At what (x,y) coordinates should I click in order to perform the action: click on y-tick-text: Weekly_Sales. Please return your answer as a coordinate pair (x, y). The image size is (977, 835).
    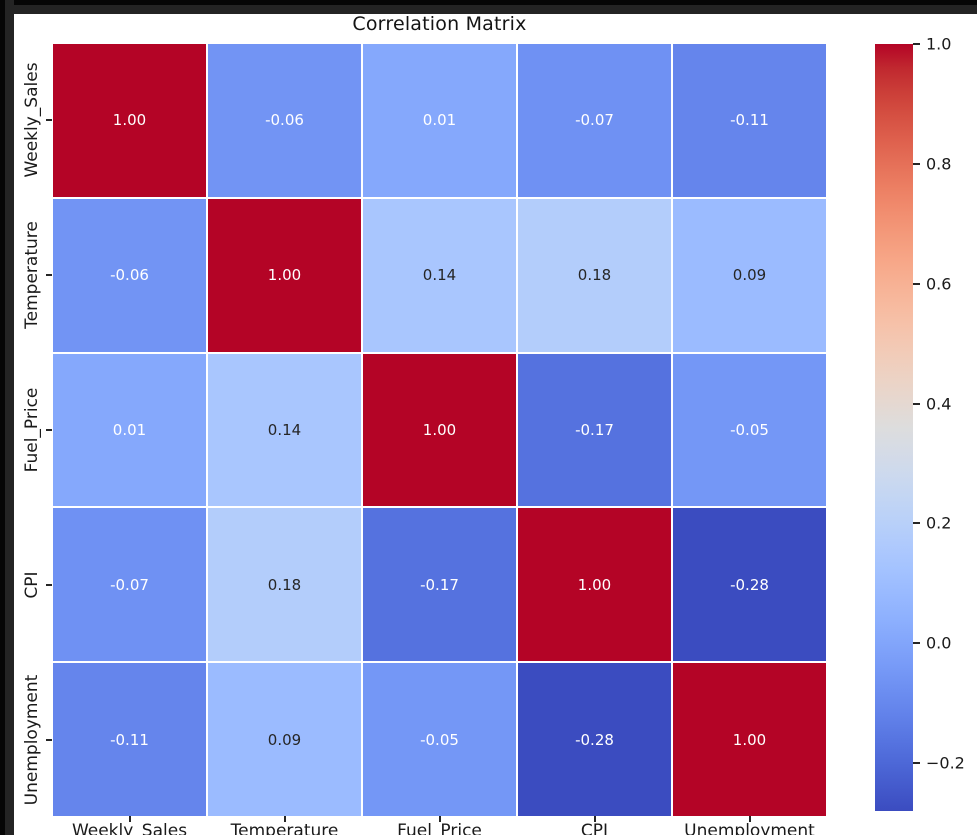
    Looking at the image, I should click on (32, 120).